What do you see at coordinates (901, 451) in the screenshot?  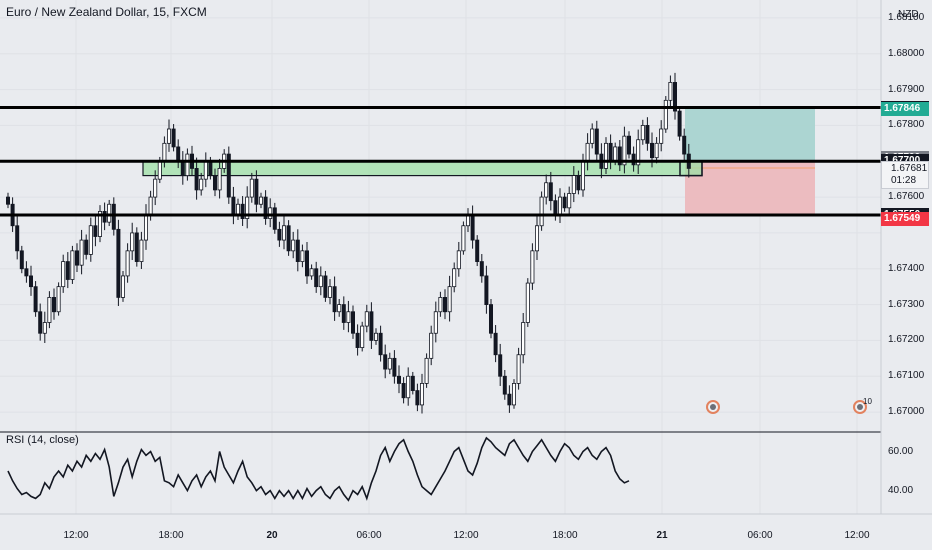 I see `rsi-tick-label: 60.00` at bounding box center [901, 451].